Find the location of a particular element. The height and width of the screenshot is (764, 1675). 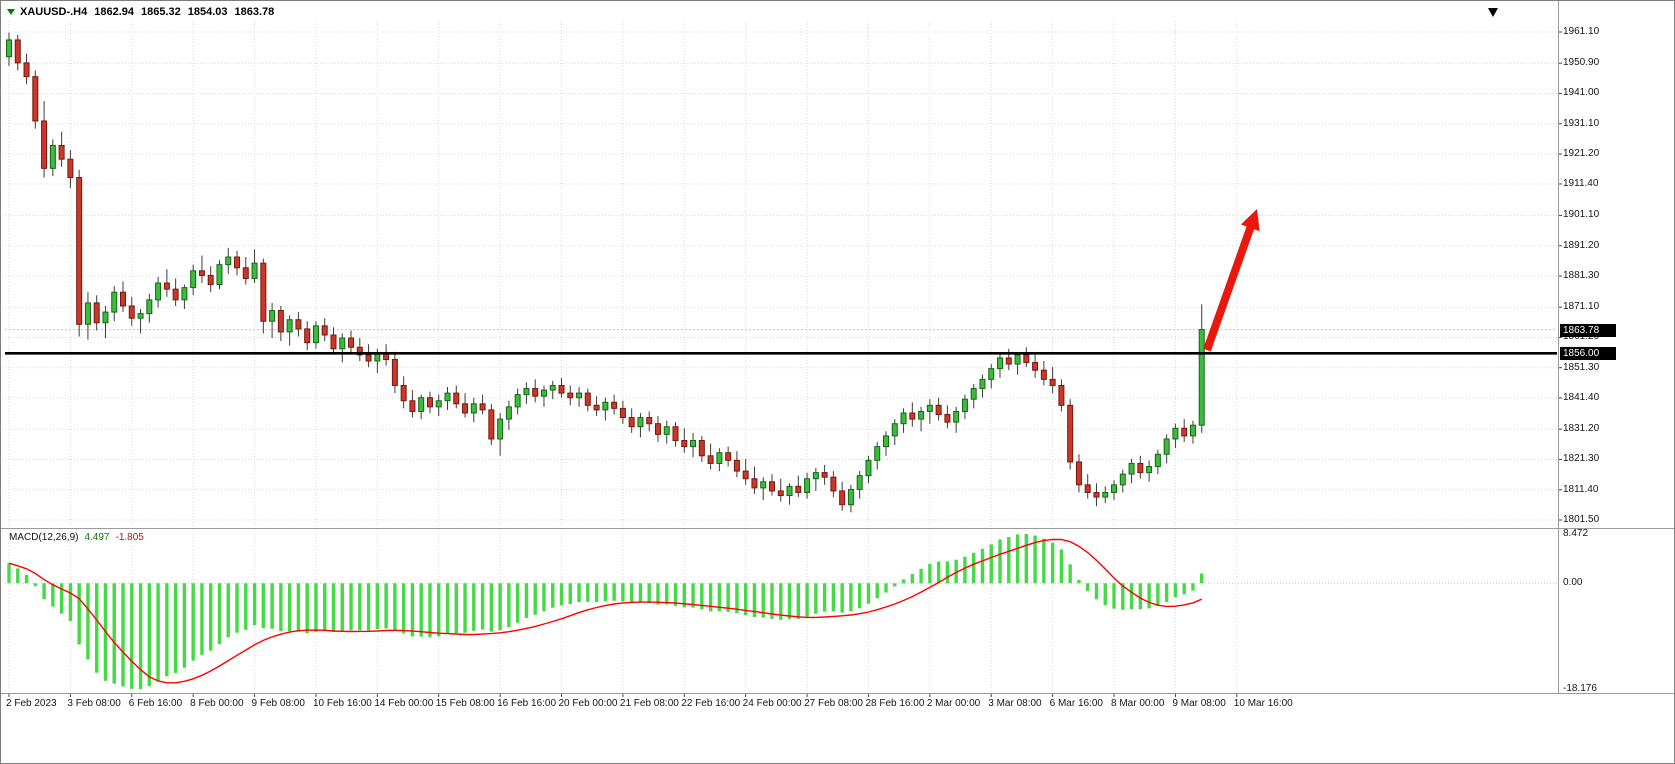

time-axis-label: 14 Feb 00:00 is located at coordinates (404, 703).